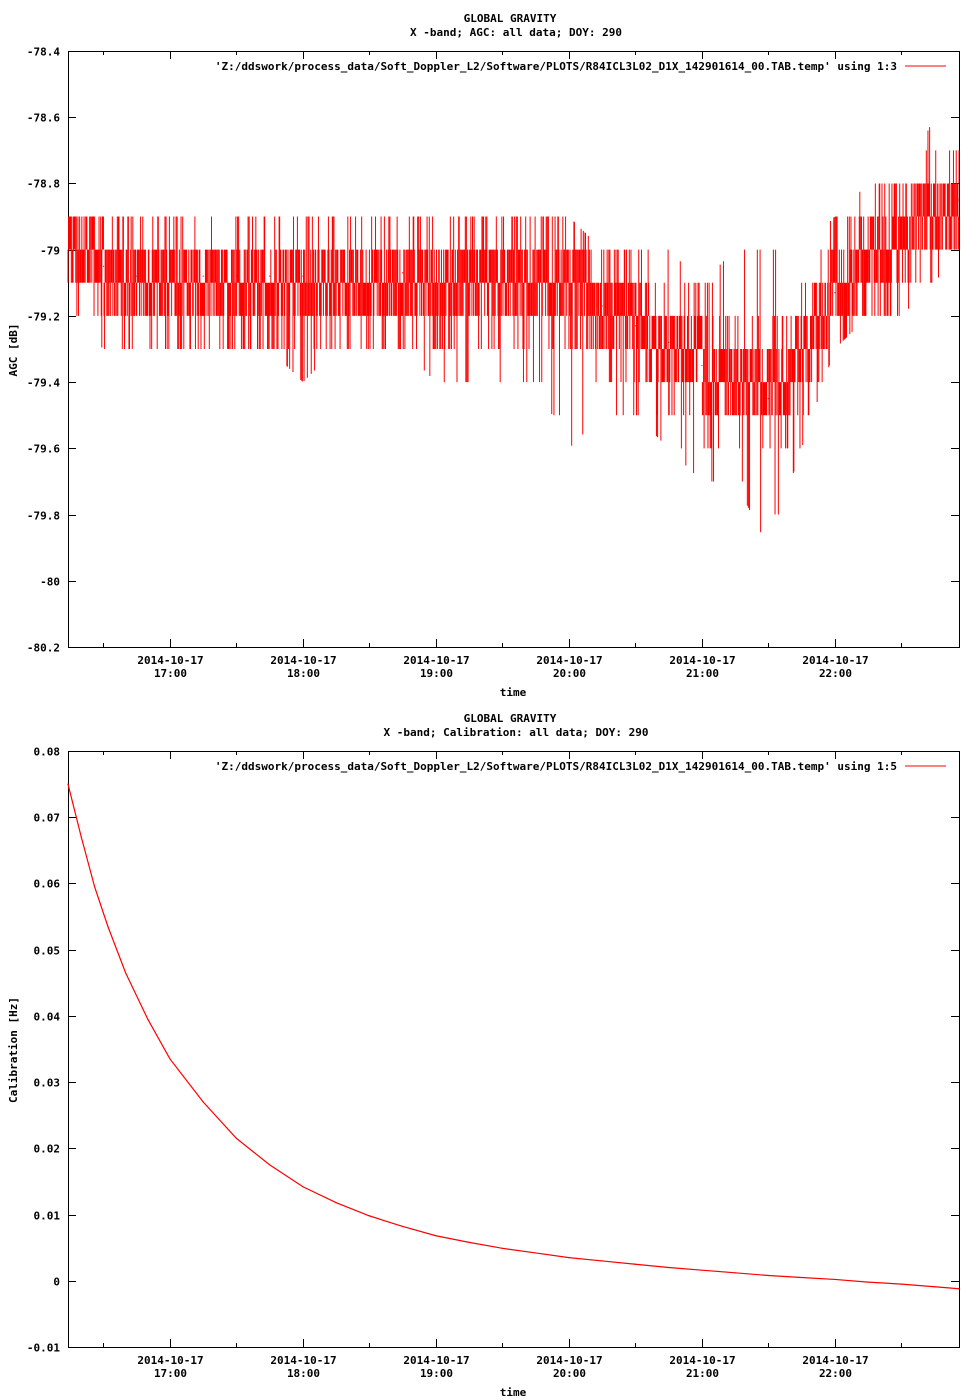 The image size is (980, 1400). Describe the element at coordinates (50, 582) in the screenshot. I see `y-tick-label: -80` at that location.